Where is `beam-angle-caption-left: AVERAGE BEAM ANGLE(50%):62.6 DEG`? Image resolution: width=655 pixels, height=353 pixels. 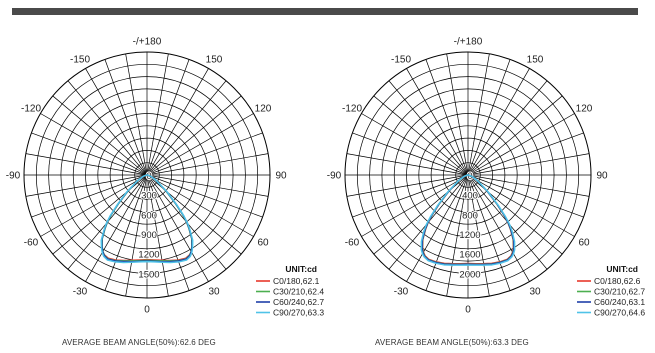 beam-angle-caption-left: AVERAGE BEAM ANGLE(50%):62.6 DEG is located at coordinates (139, 342).